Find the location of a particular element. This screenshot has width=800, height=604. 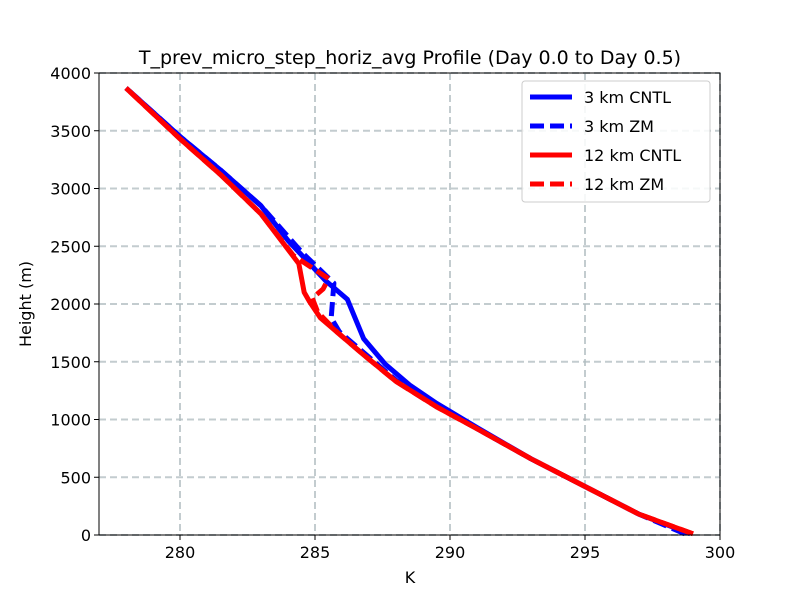

legend-label: 3 km ZM is located at coordinates (619, 126).